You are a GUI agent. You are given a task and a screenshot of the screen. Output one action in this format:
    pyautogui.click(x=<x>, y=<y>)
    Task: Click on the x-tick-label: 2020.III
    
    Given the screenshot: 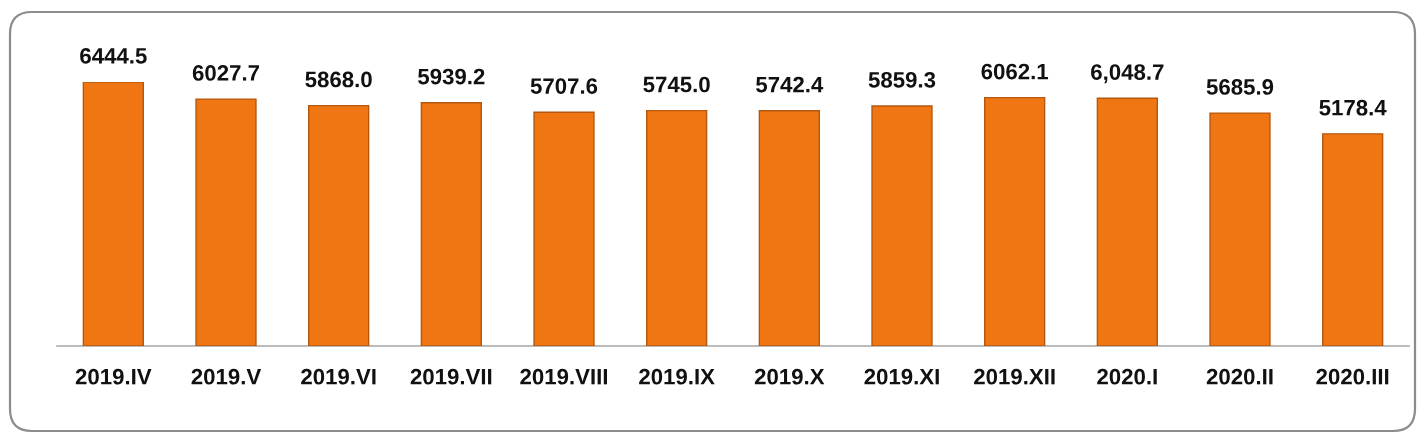 What is the action you would take?
    pyautogui.click(x=1352, y=376)
    